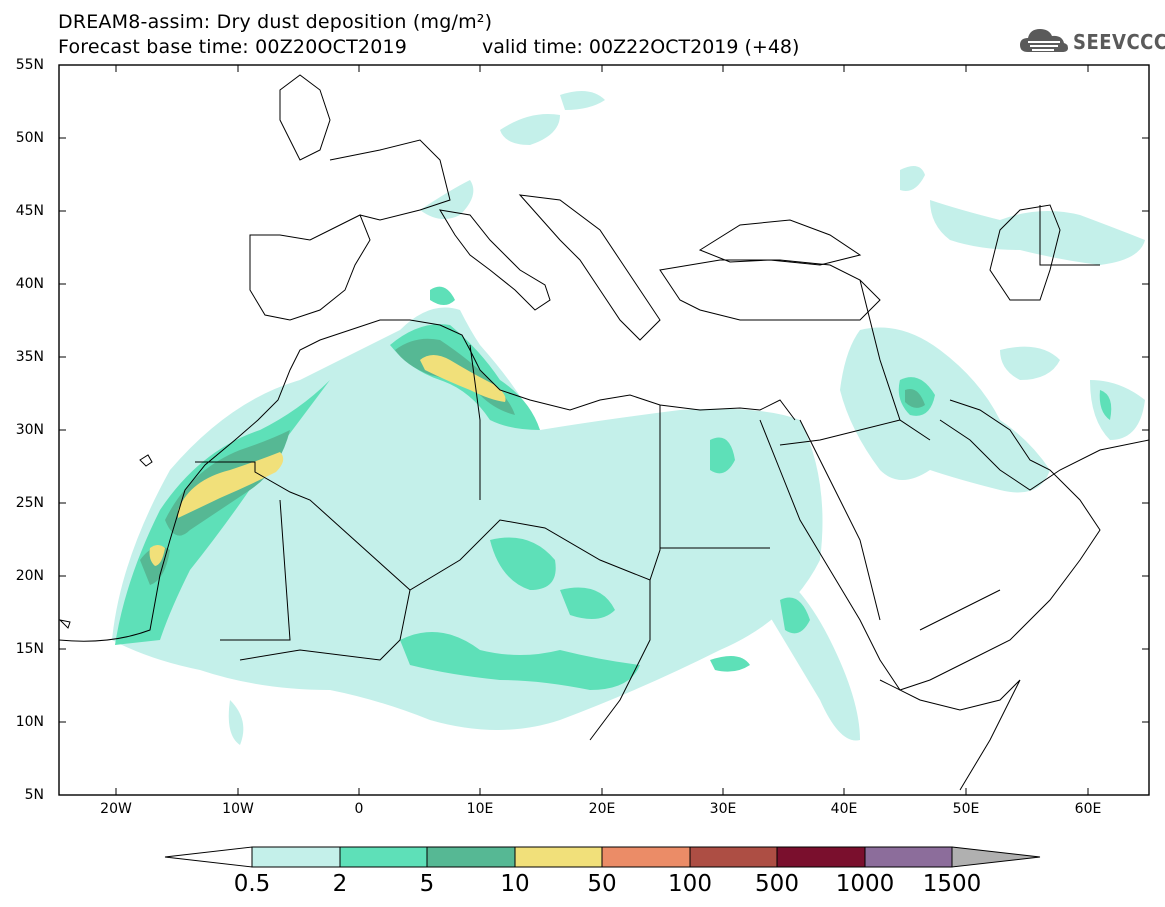 This screenshot has height=907, width=1165. Describe the element at coordinates (29, 211) in the screenshot. I see `lat-label: 45N` at that location.